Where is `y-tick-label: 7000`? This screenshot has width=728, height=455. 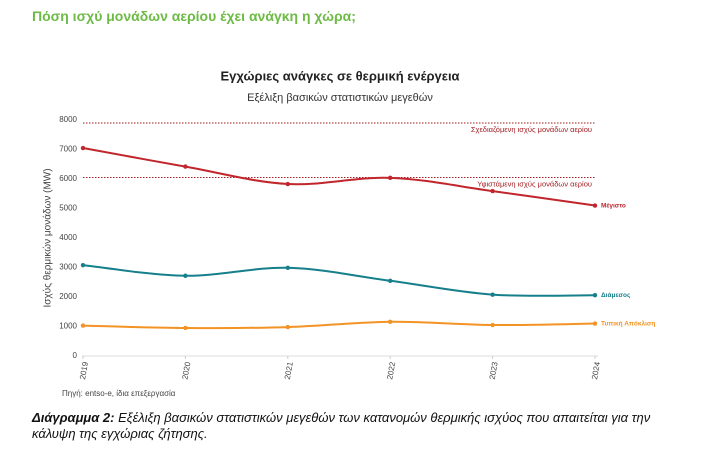 y-tick-label: 7000 is located at coordinates (68, 149).